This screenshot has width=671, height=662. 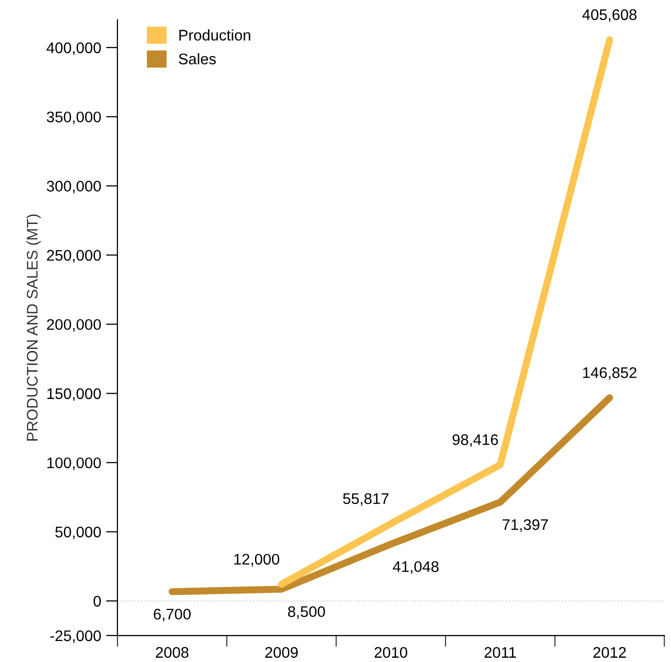 I want to click on data-label: 6,700, so click(x=172, y=615).